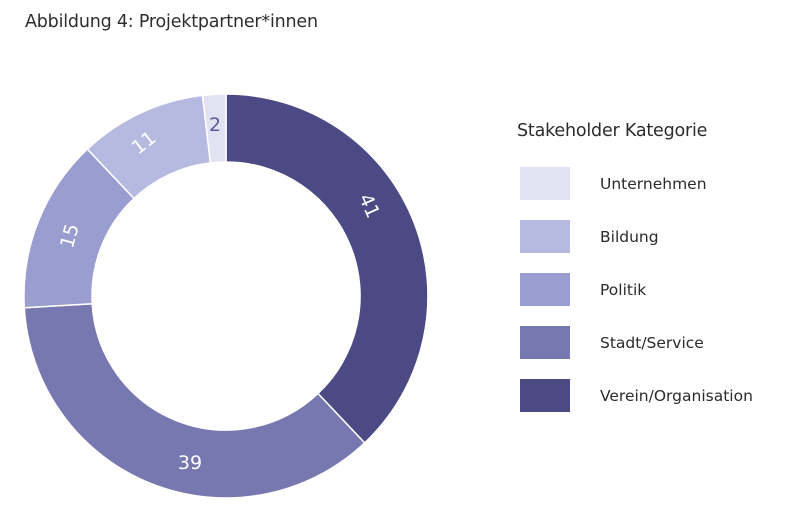 This screenshot has height=515, width=785. Describe the element at coordinates (653, 183) in the screenshot. I see `legend-label: Unternehmen` at that location.